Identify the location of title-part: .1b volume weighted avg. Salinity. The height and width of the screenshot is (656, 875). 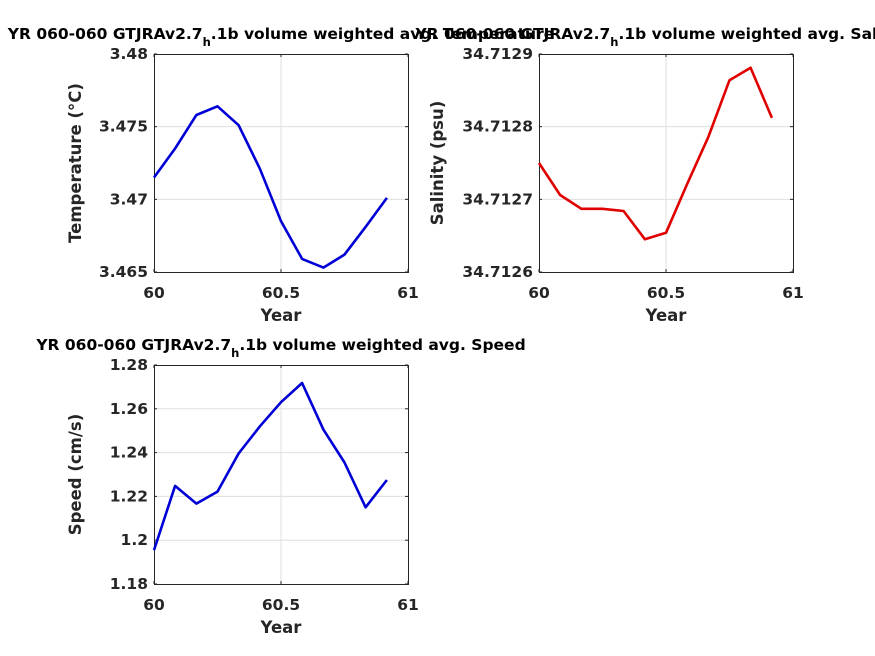
(746, 34).